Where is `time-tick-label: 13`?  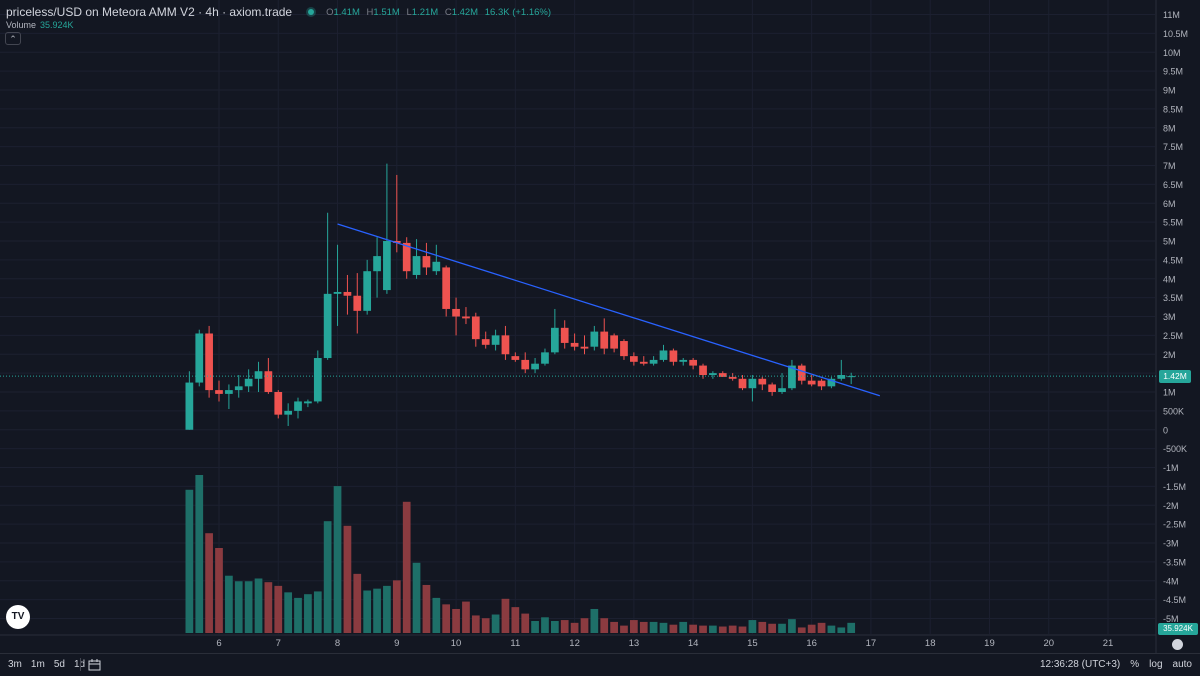 time-tick-label: 13 is located at coordinates (634, 643).